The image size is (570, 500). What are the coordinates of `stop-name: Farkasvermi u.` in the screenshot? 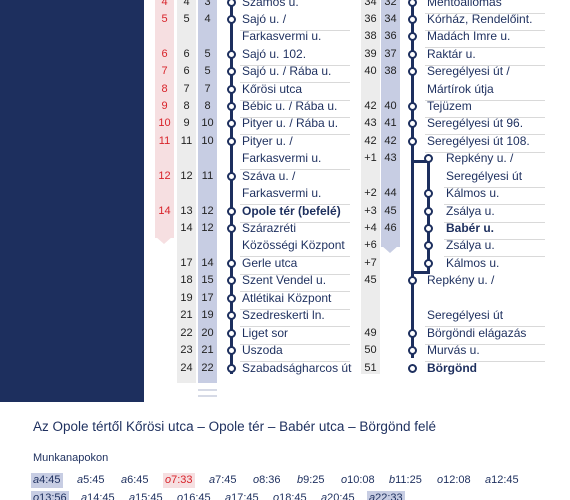 It's located at (282, 36).